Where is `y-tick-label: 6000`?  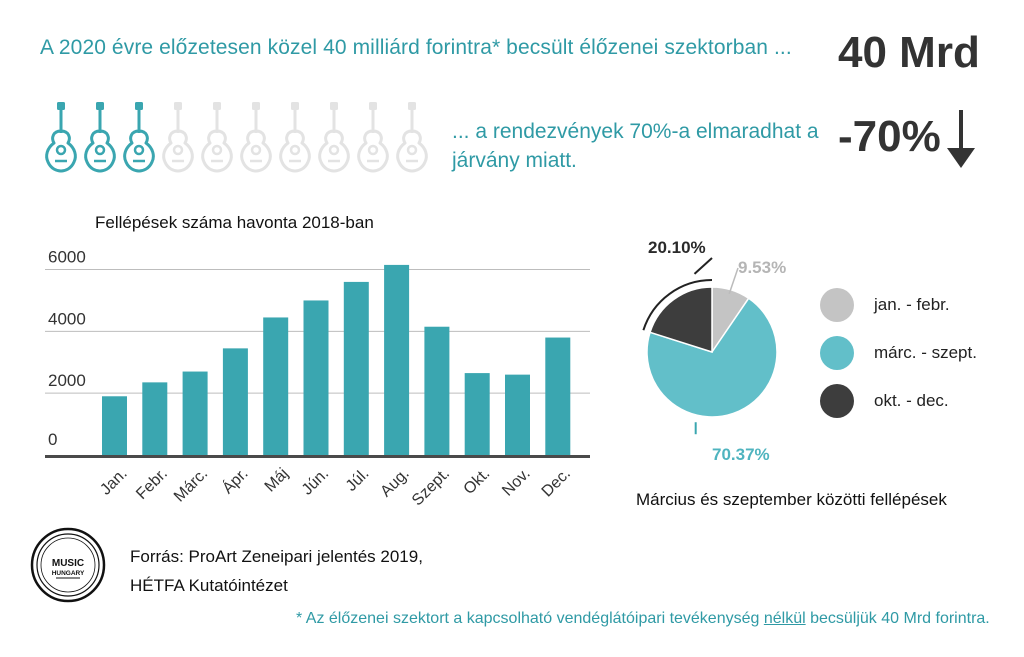 y-tick-label: 6000 is located at coordinates (67, 257).